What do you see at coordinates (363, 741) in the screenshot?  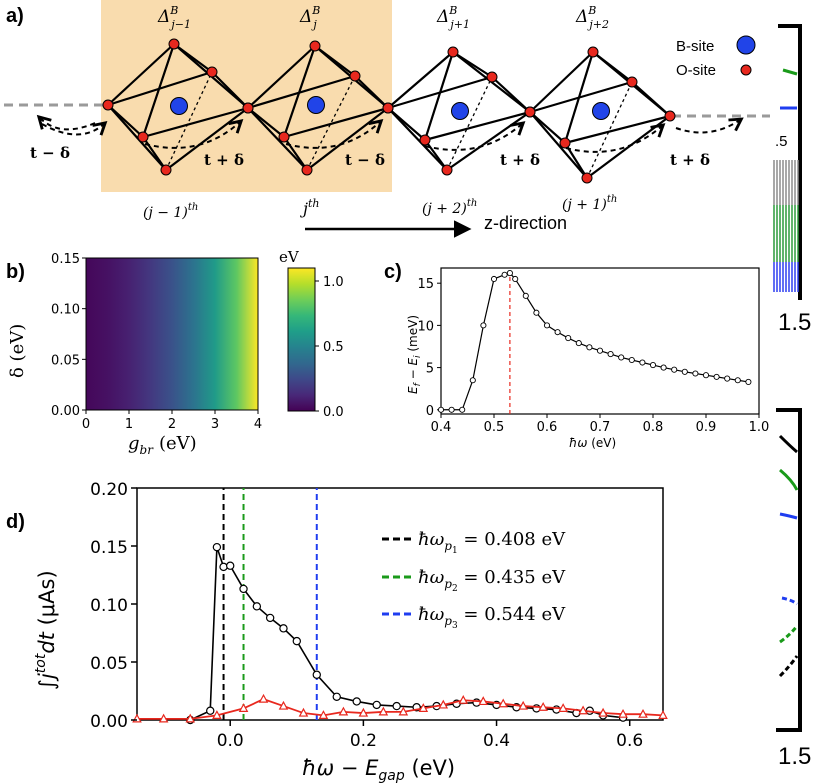 I see `plot-d-x-tick-label: 0.2` at bounding box center [363, 741].